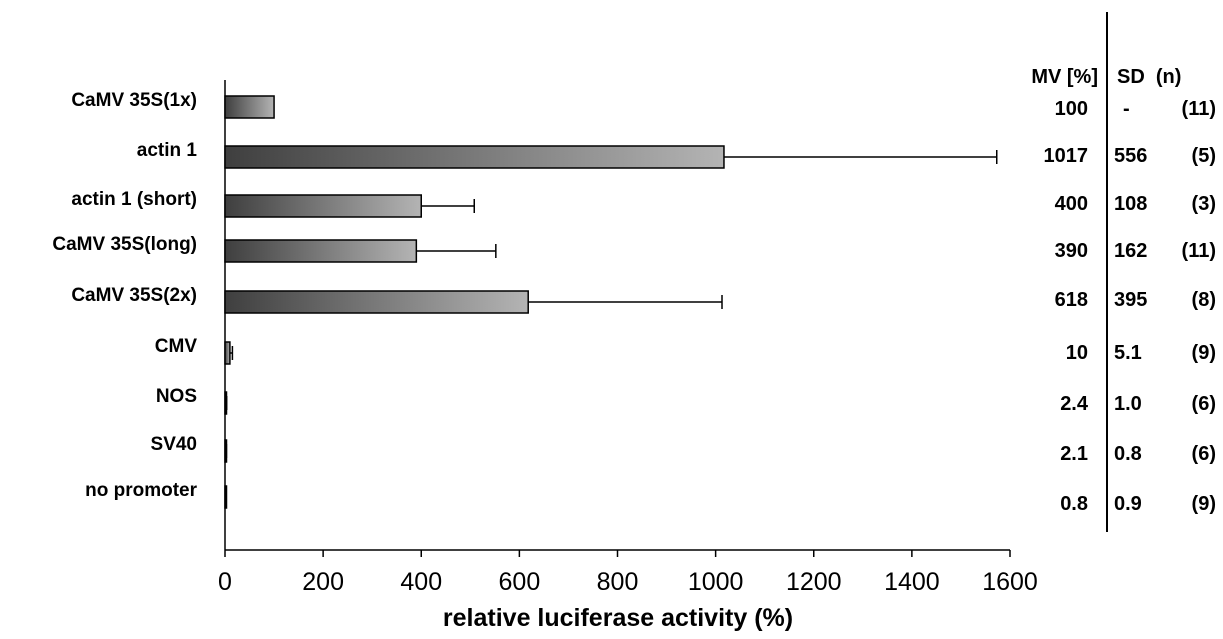 This screenshot has width=1223, height=639. Describe the element at coordinates (225, 582) in the screenshot. I see `x-tick-label: 0` at that location.